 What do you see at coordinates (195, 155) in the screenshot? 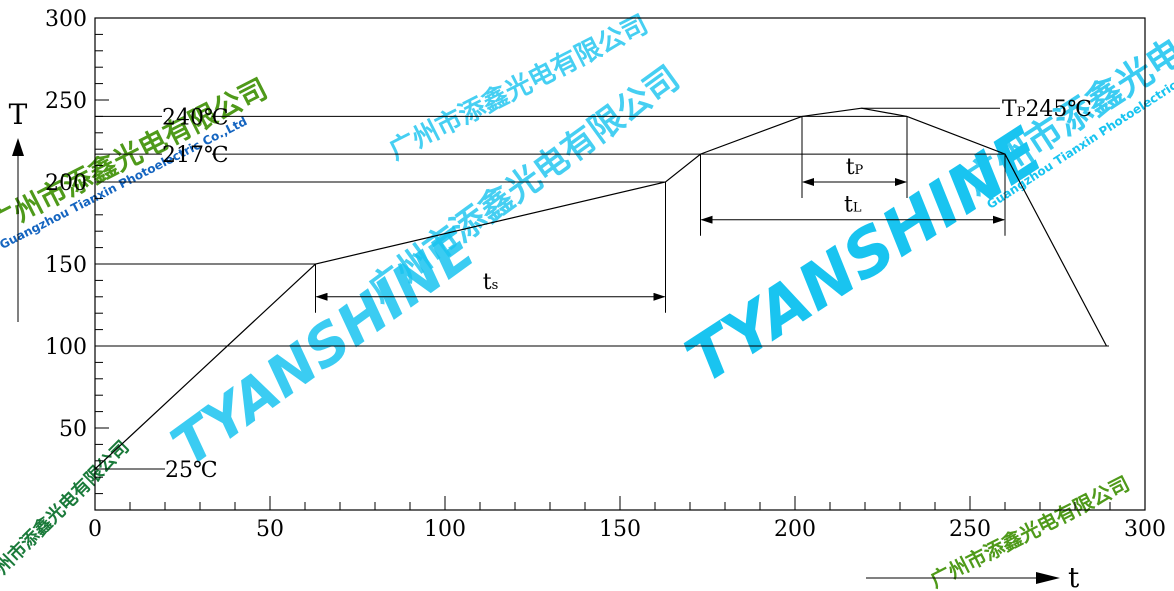
I see `label-217C: 217℃` at bounding box center [195, 155].